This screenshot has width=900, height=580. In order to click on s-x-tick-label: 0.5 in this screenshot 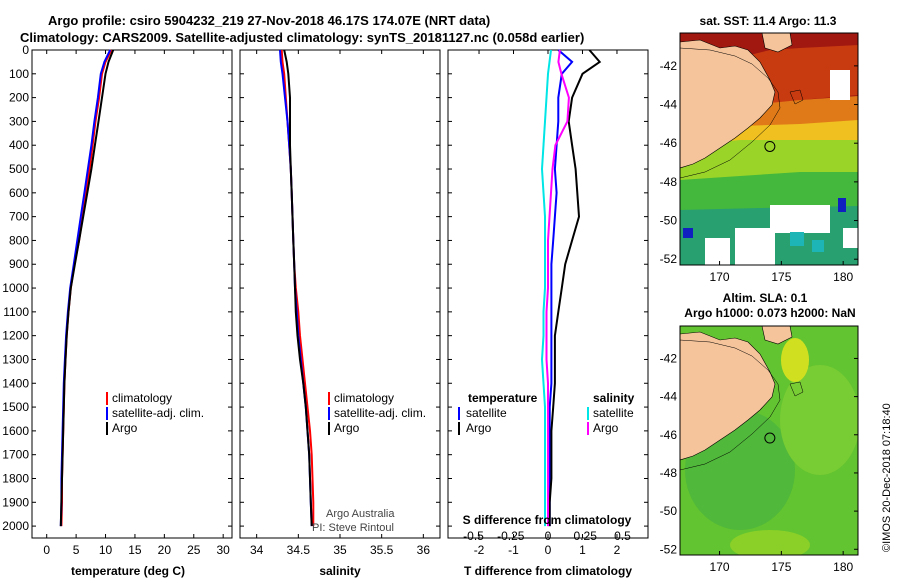, I will do `click(622, 536)`.